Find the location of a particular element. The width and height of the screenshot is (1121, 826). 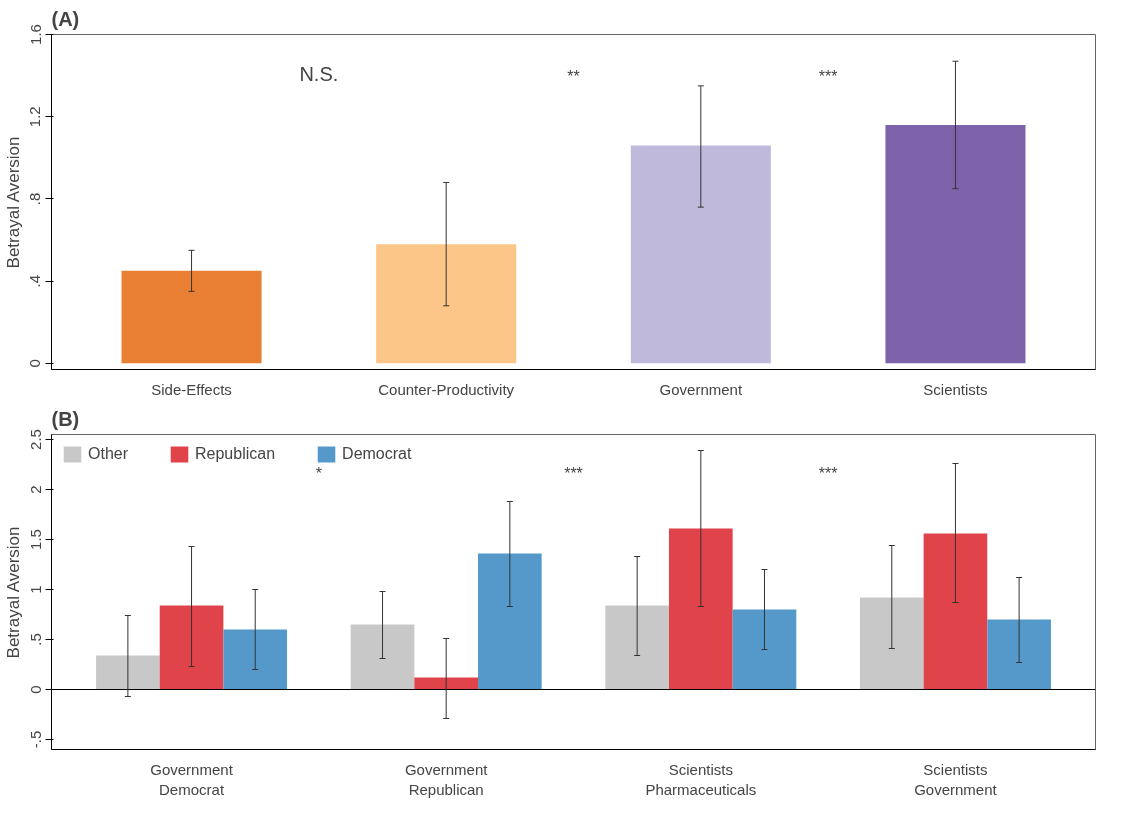

x-tick-label: Scientists Pharmaceuticals is located at coordinates (701, 779).